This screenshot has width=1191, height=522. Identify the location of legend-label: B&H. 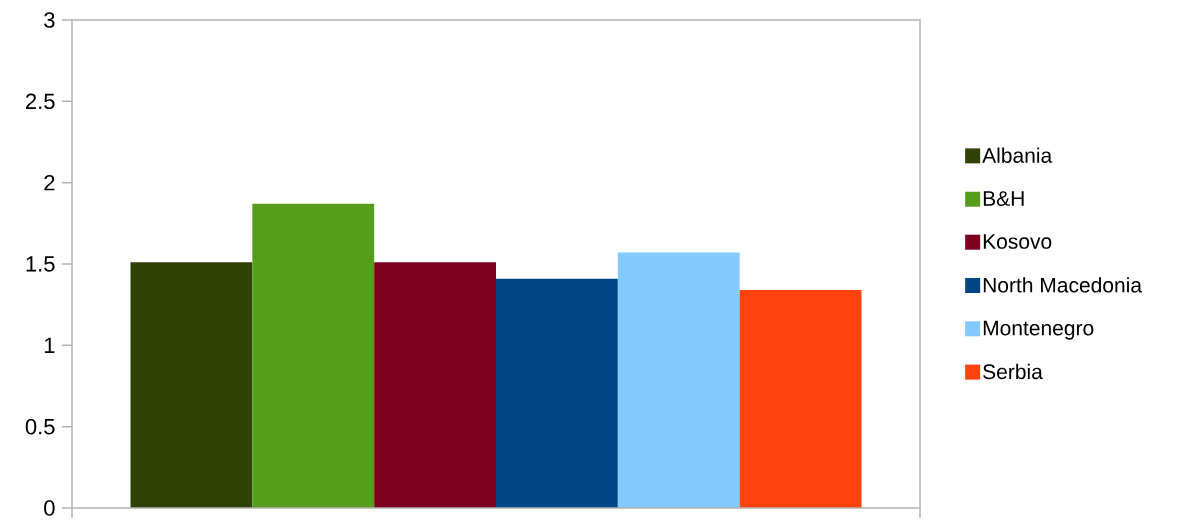
(1003, 198).